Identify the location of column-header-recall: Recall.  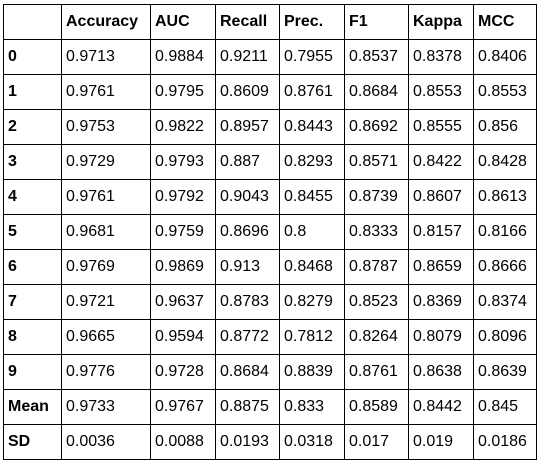
(247, 22).